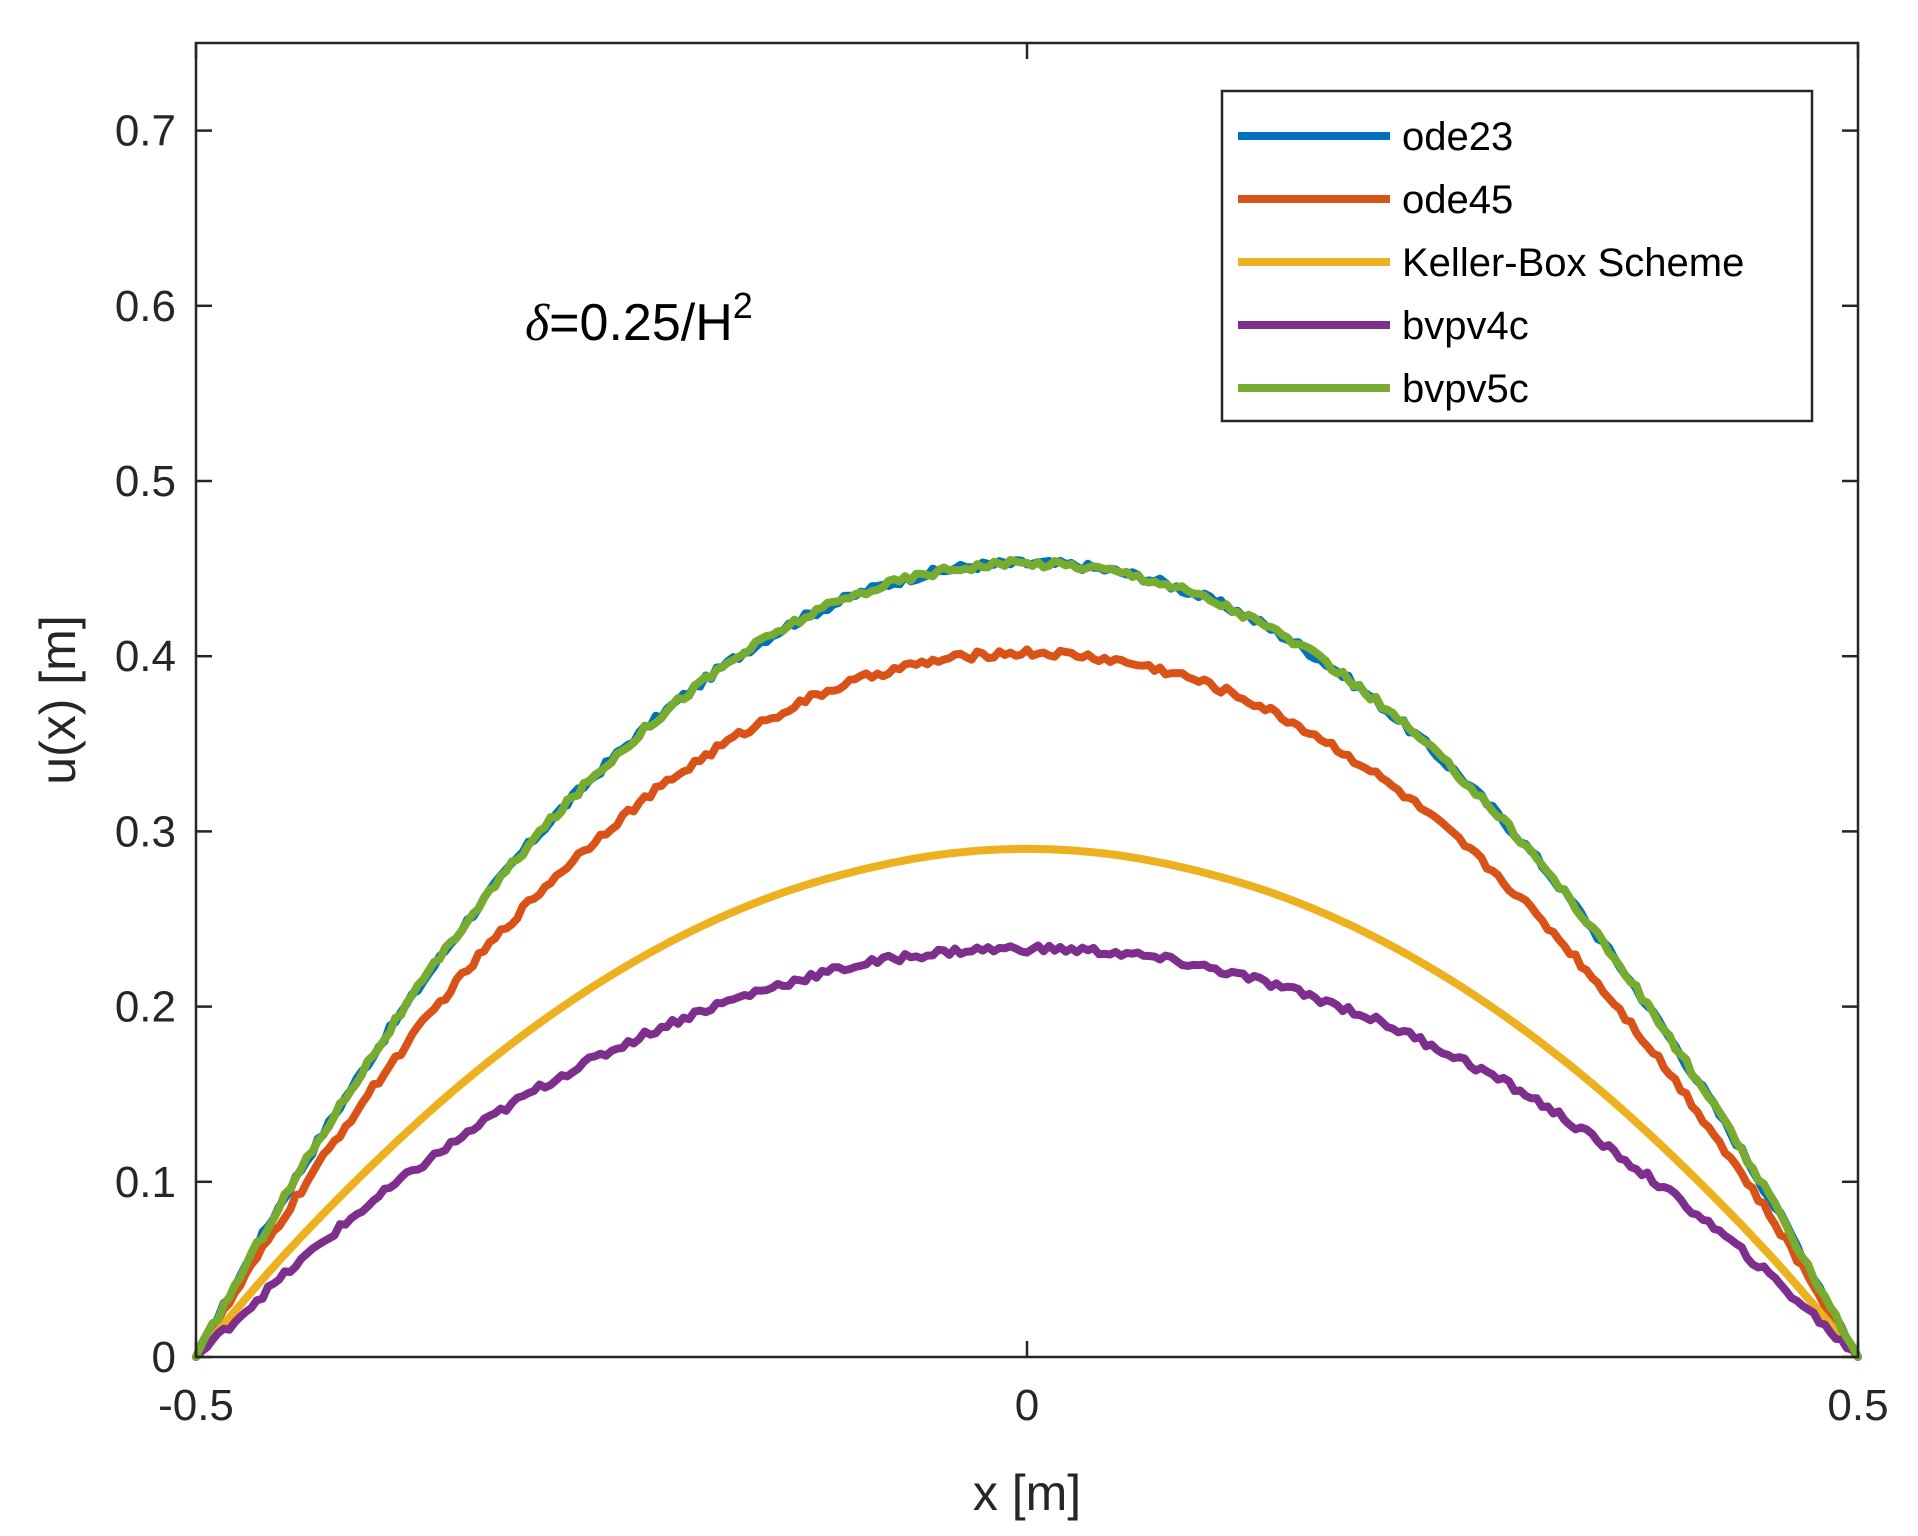 This screenshot has width=1918, height=1536. Describe the element at coordinates (196, 1405) in the screenshot. I see `x-tick-label: -0.5` at that location.